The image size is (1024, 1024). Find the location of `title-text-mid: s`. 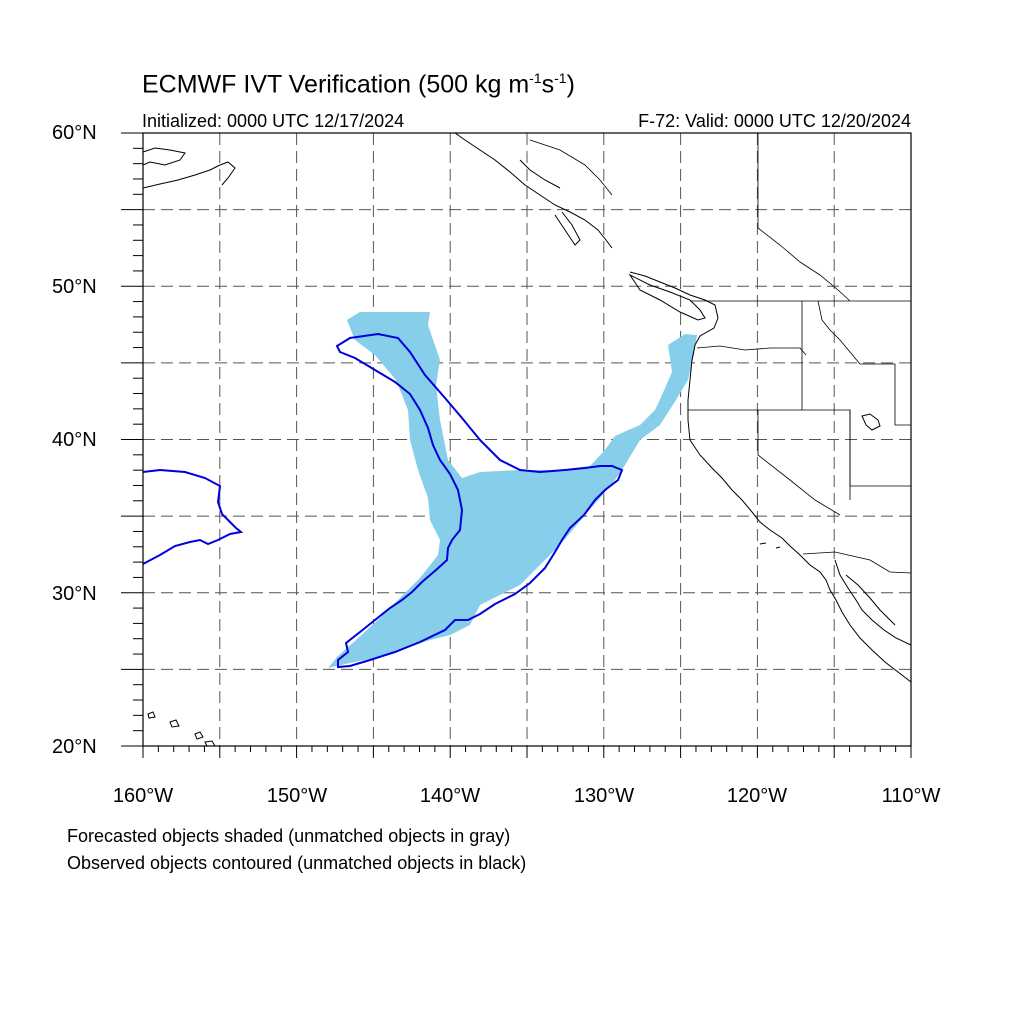

title-text-mid: s is located at coordinates (548, 84).